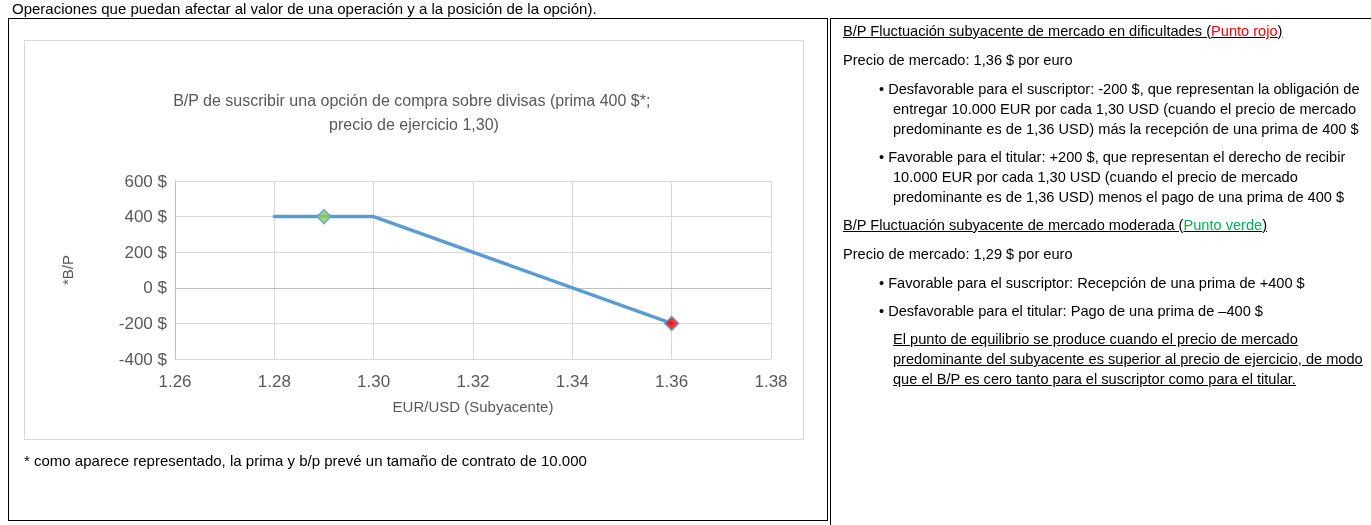 The width and height of the screenshot is (1371, 525). What do you see at coordinates (305, 460) in the screenshot?
I see `text: * como aparece representado, la prima y b/p prevé un tamaño de contrato de 10.000` at bounding box center [305, 460].